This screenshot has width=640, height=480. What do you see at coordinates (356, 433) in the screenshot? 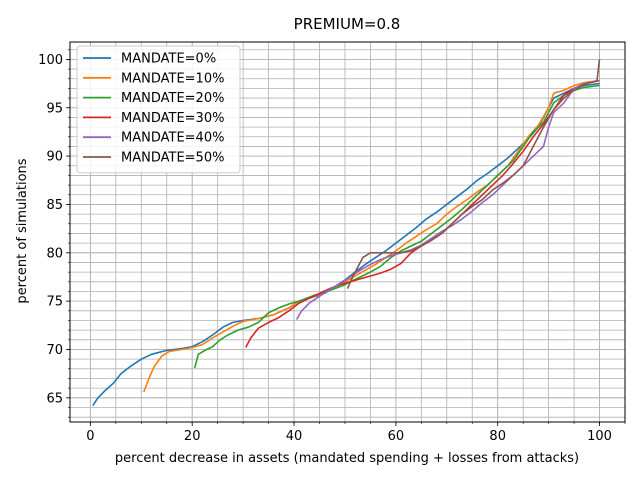
I see `x-axis: 0 20 40 60 80 100` at bounding box center [356, 433].